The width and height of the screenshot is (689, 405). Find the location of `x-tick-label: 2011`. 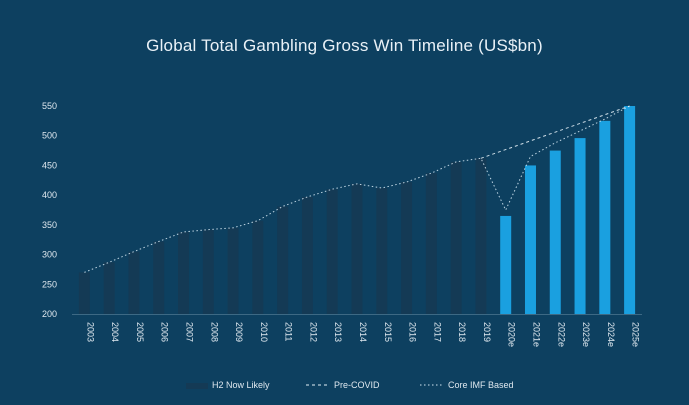

x-tick-label: 2011 is located at coordinates (289, 331).